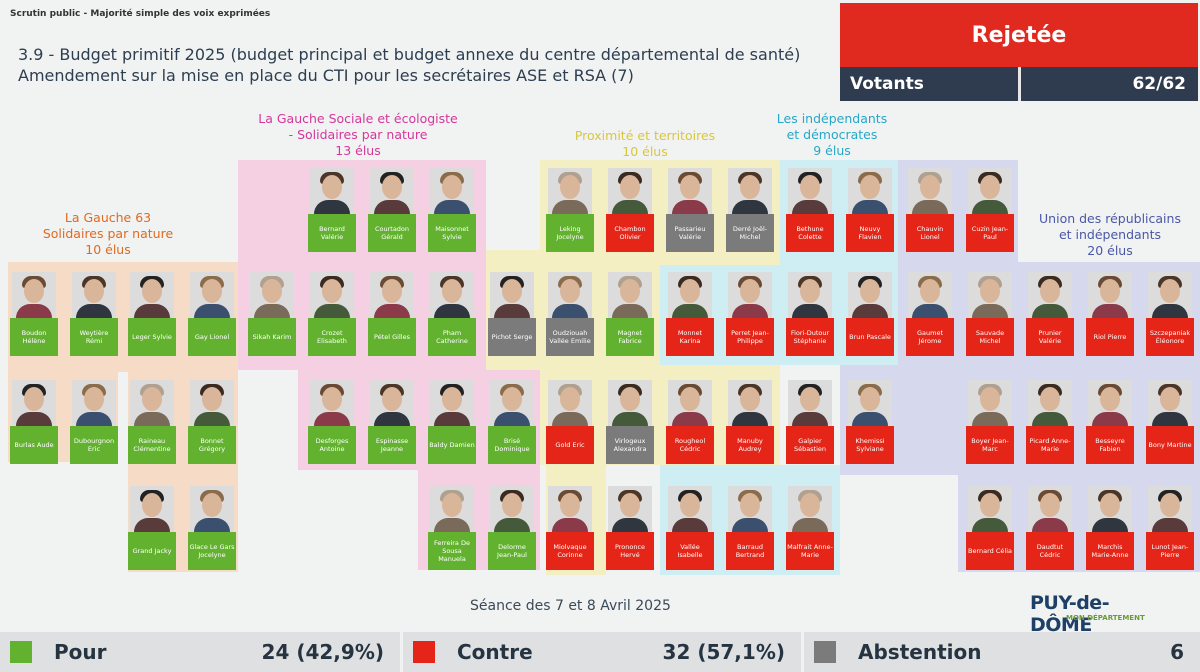 This screenshot has width=1200, height=672. Describe the element at coordinates (1110, 218) in the screenshot. I see `group-header-line: Union des républicains` at that location.